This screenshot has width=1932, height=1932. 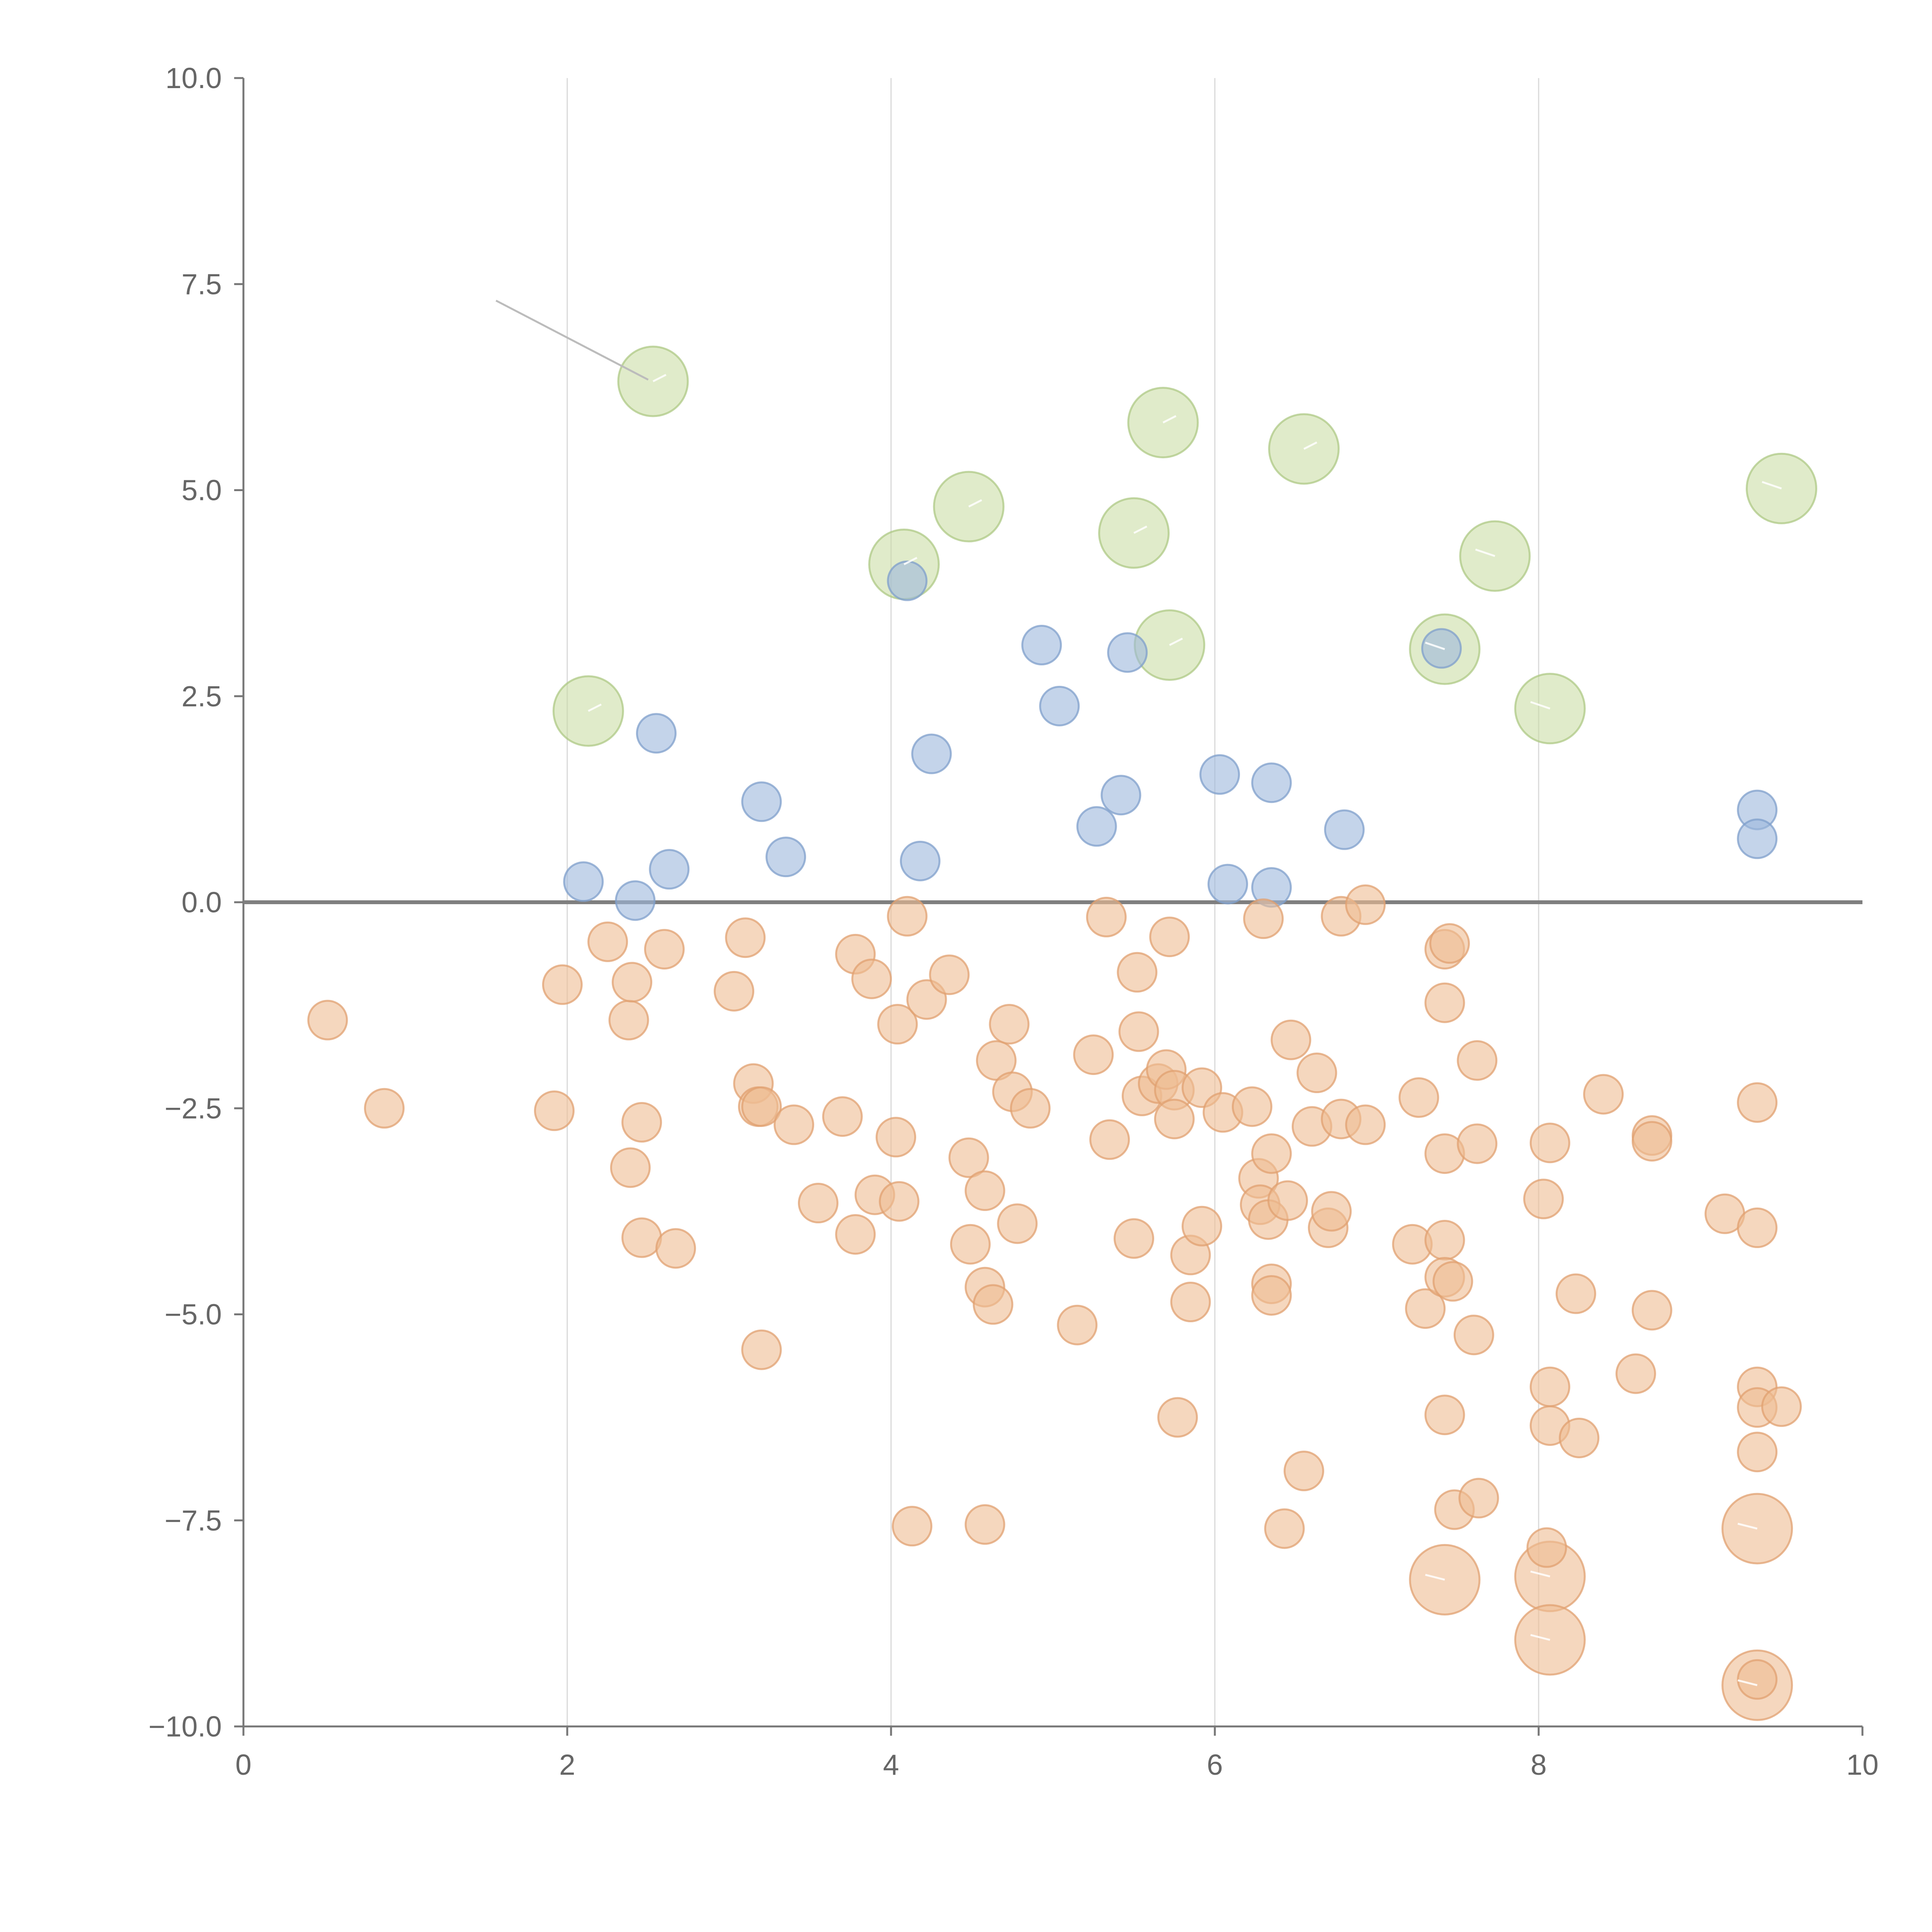 I want to click on negative-large-data-point, so click(x=1445, y=1580).